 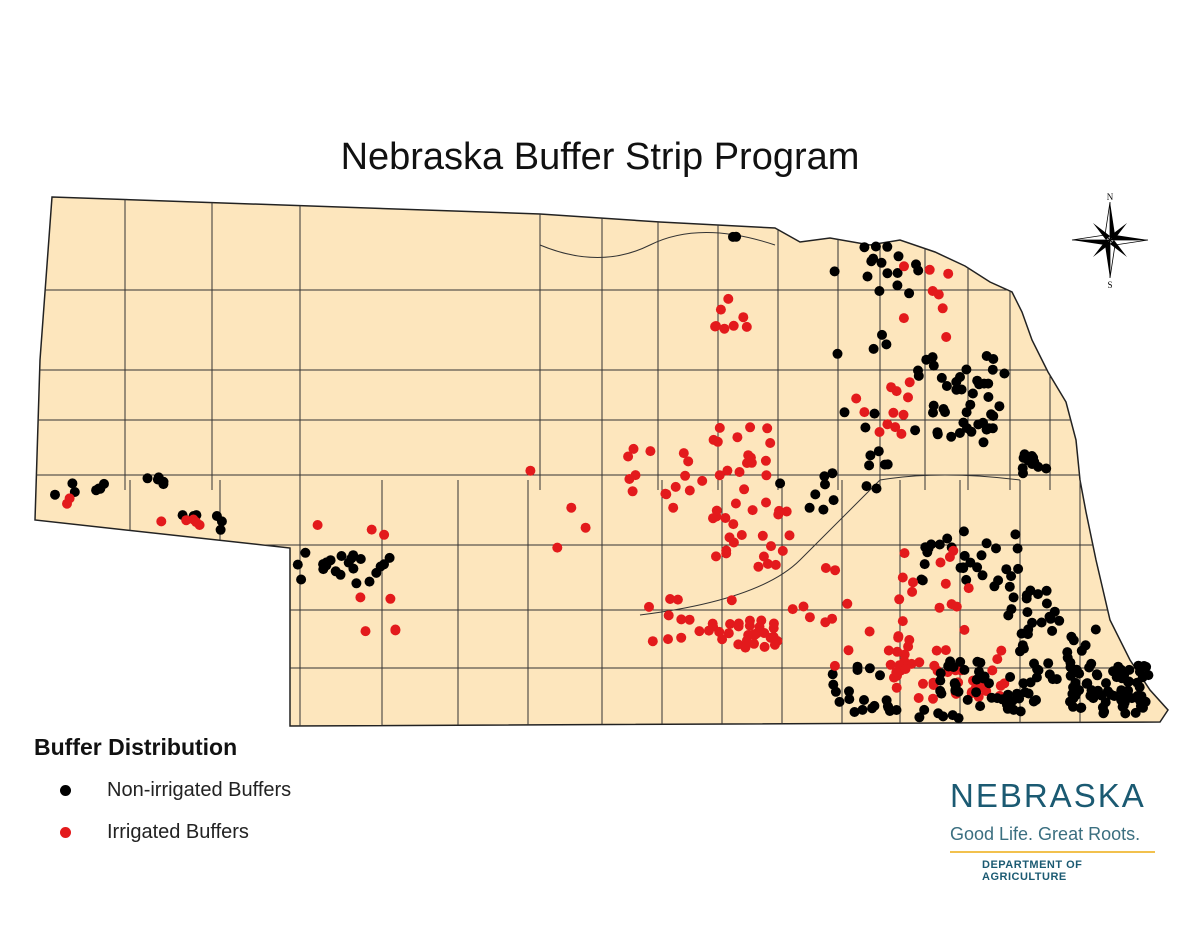 What do you see at coordinates (1110, 241) in the screenshot?
I see `compass-rose-icon: N S W E` at bounding box center [1110, 241].